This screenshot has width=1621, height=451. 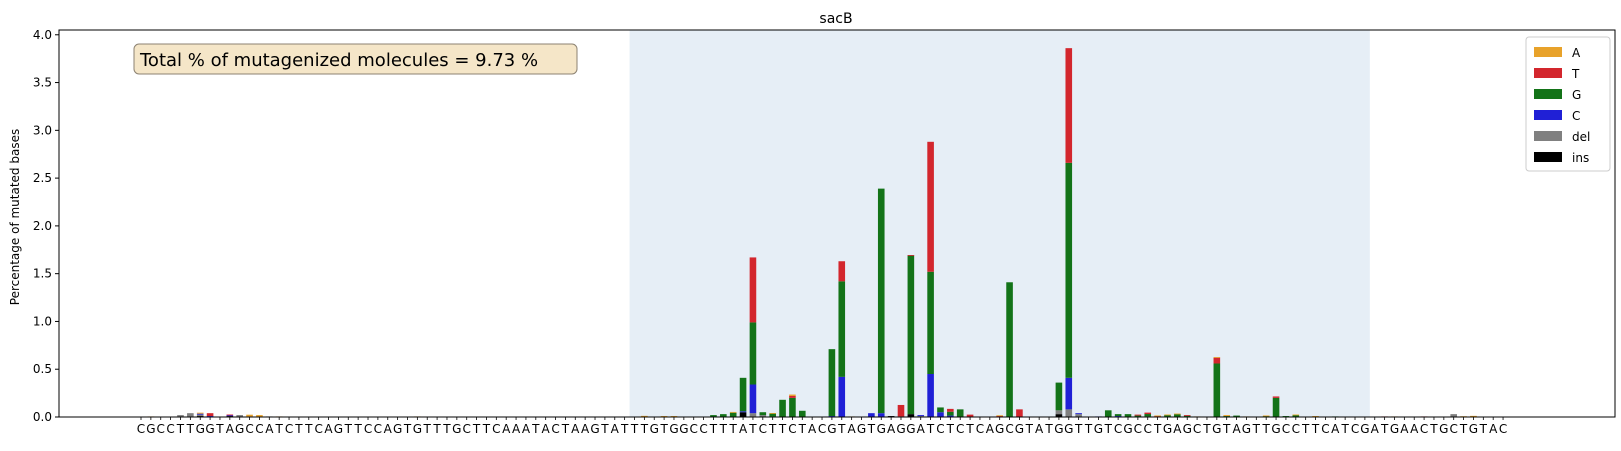 What do you see at coordinates (1568, 104) in the screenshot?
I see `legend-frame` at bounding box center [1568, 104].